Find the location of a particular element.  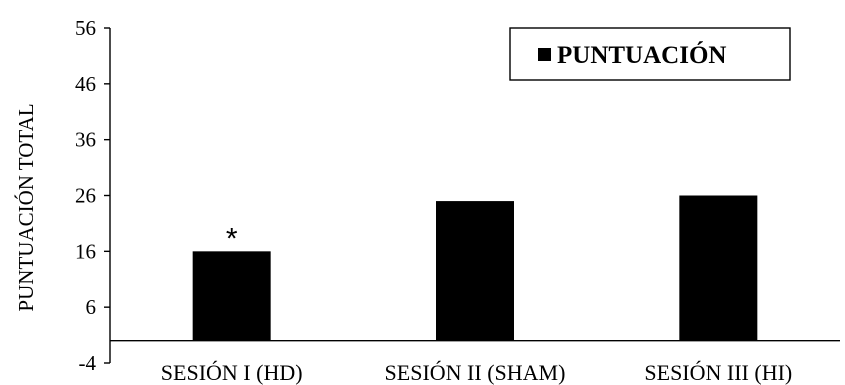

y-tick-label: 56 is located at coordinates (85, 28).